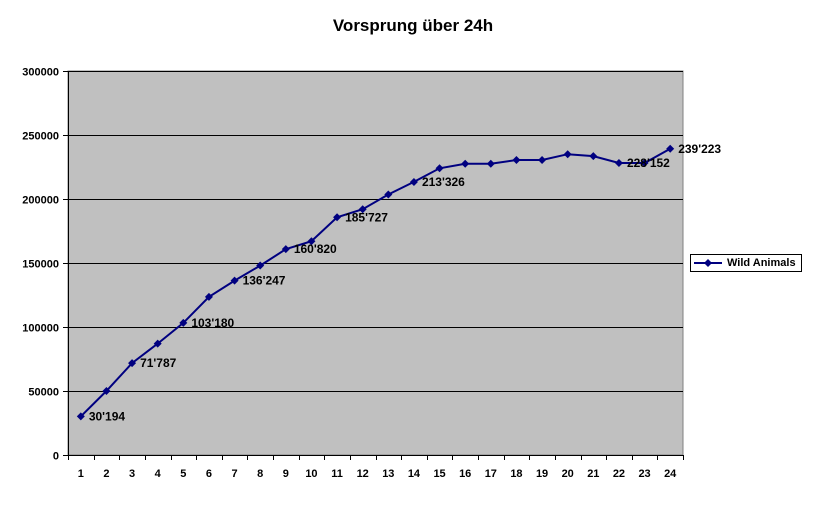  Describe the element at coordinates (542, 474) in the screenshot. I see `x-tick-label: 19` at that location.